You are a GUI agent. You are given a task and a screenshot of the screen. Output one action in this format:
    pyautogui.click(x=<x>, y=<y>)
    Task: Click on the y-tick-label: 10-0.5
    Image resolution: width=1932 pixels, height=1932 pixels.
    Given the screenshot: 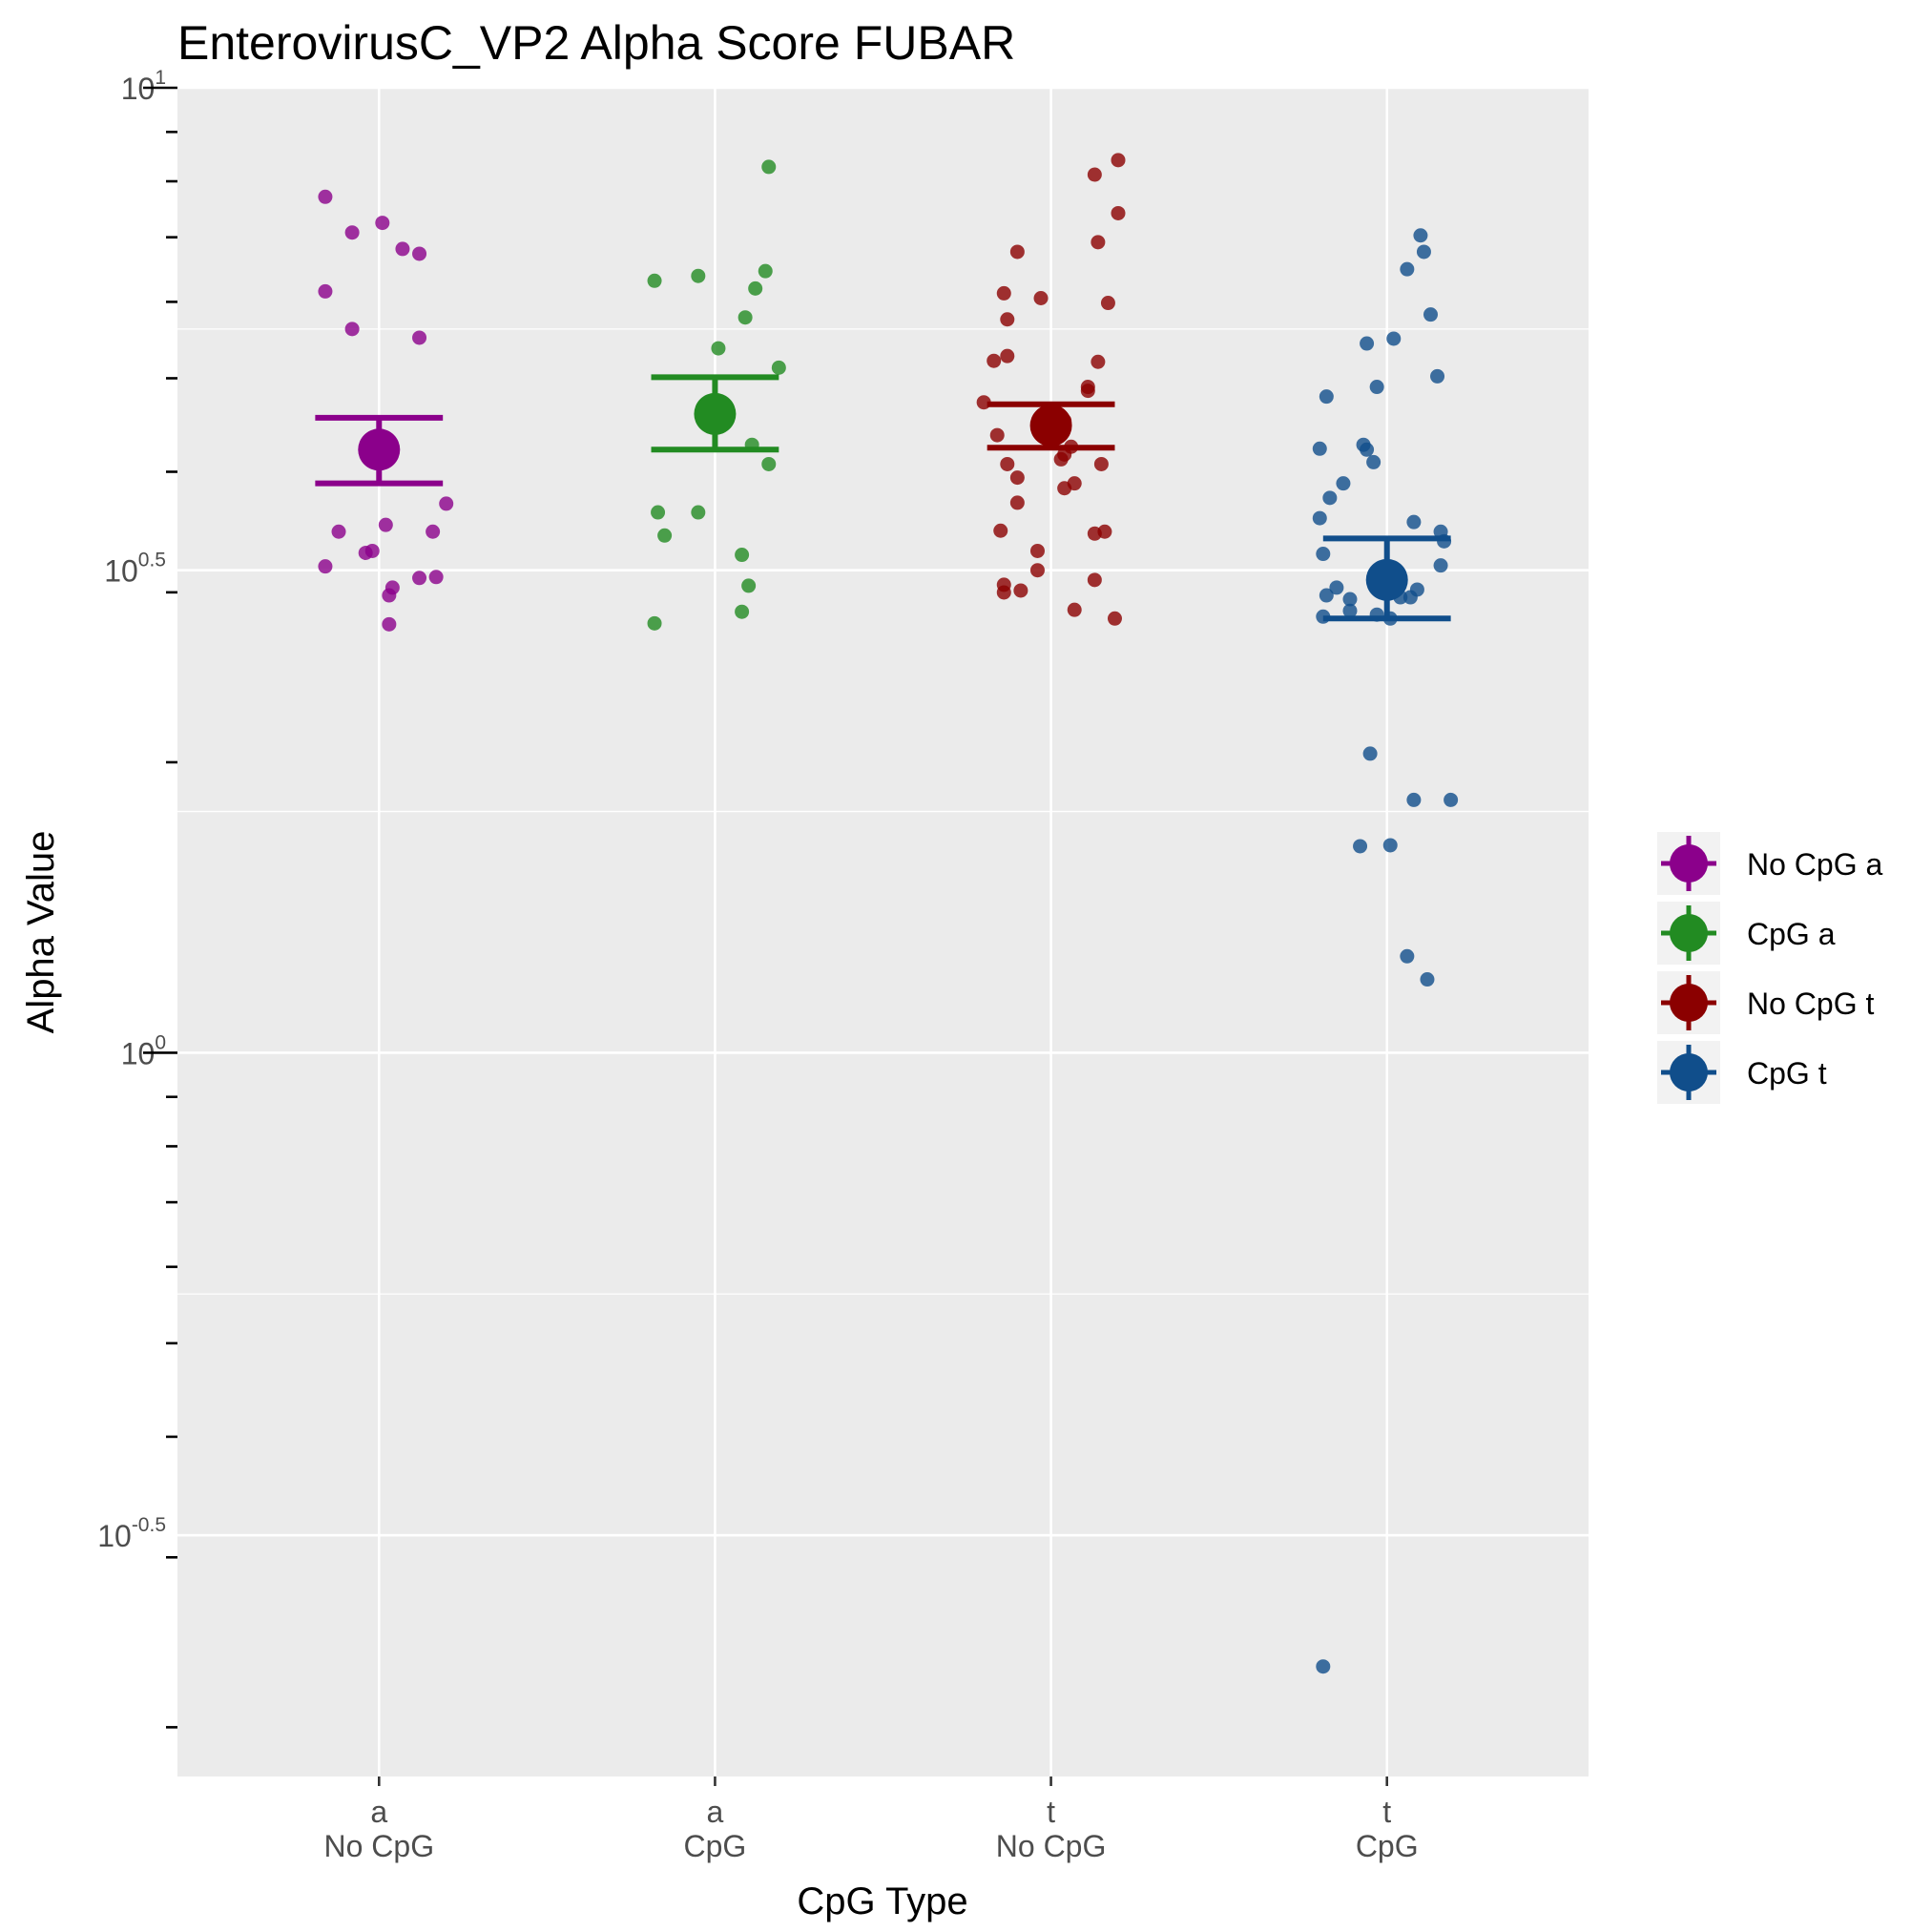 What is the action you would take?
    pyautogui.click(x=131, y=1533)
    